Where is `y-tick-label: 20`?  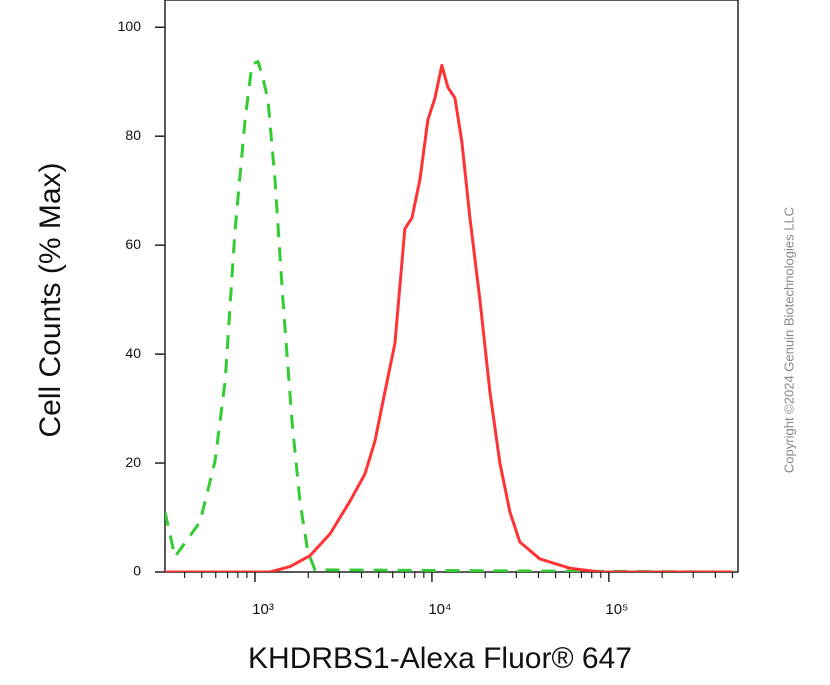 y-tick-label: 20 is located at coordinates (133, 462).